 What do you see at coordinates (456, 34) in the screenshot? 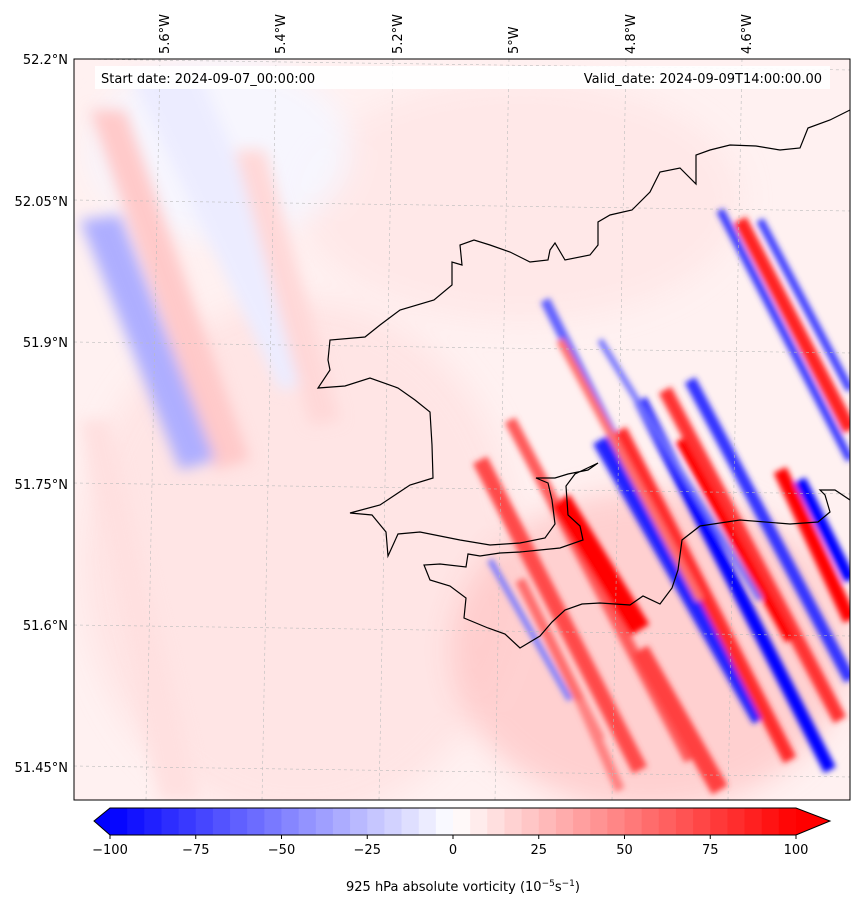
I see `longitude-labels: 5.6°W 5.4°W 5.2°W 5°W 4.8°W 4.6°W` at bounding box center [456, 34].